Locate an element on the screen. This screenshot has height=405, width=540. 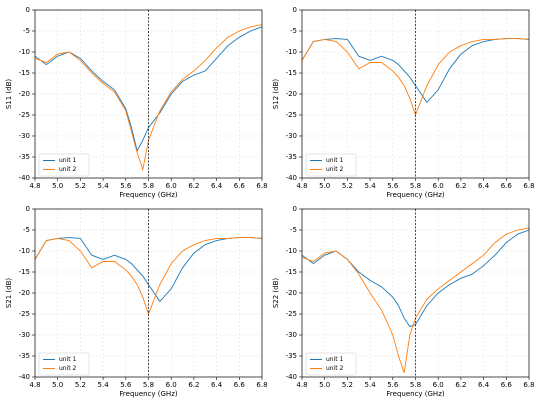
y-axis-label: S11 (dB) is located at coordinates (9, 94).